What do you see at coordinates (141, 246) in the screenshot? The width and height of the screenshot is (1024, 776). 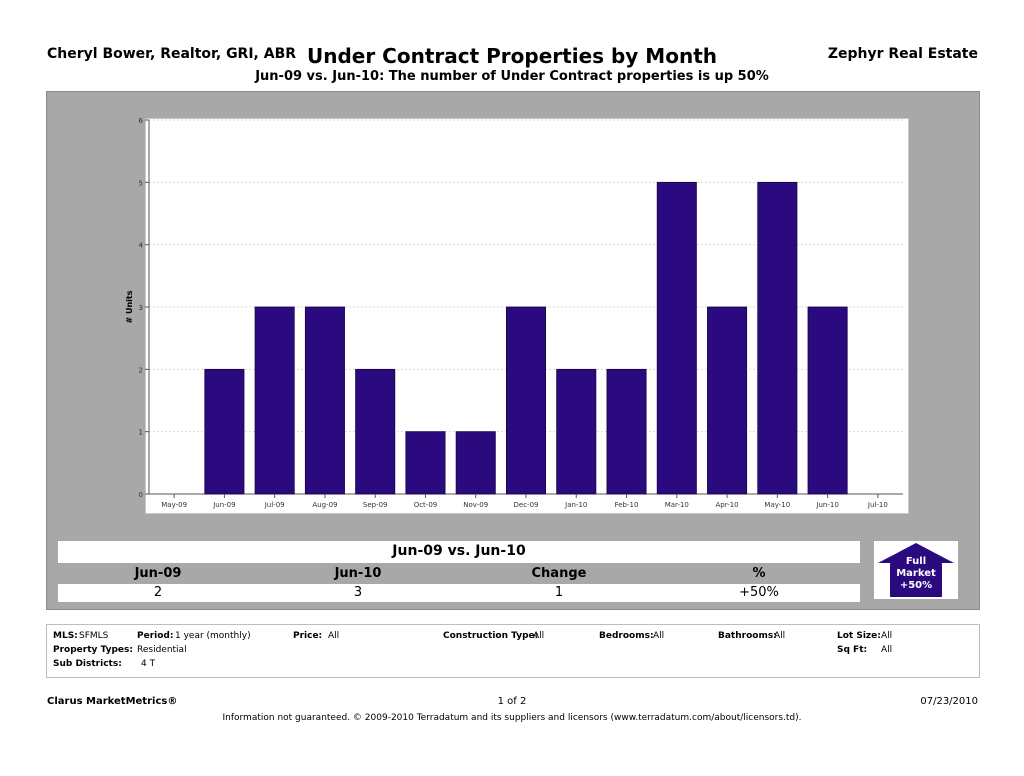 I see `y-tick-label: 4` at bounding box center [141, 246].